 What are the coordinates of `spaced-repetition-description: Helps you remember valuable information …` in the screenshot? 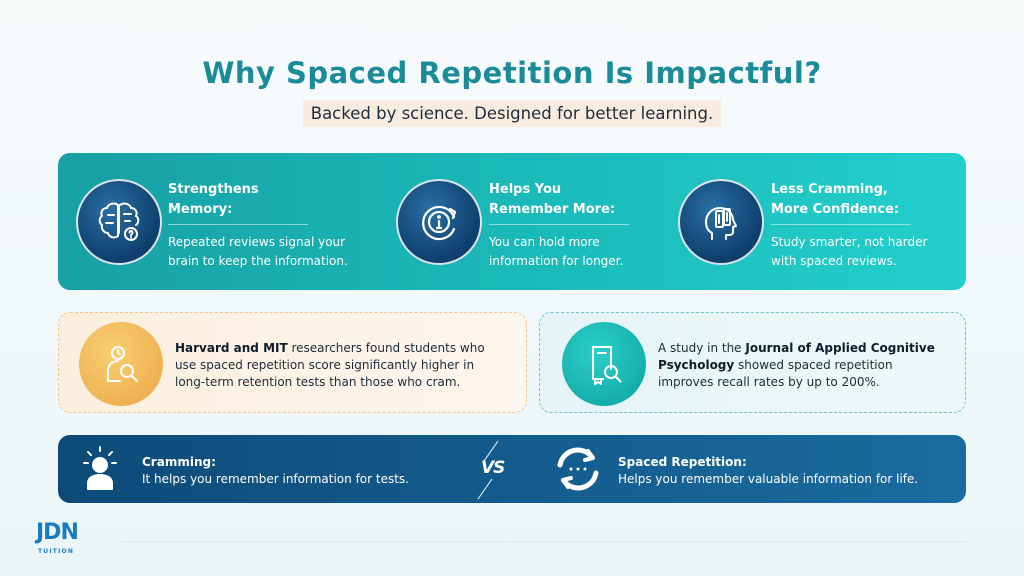 It's located at (768, 479).